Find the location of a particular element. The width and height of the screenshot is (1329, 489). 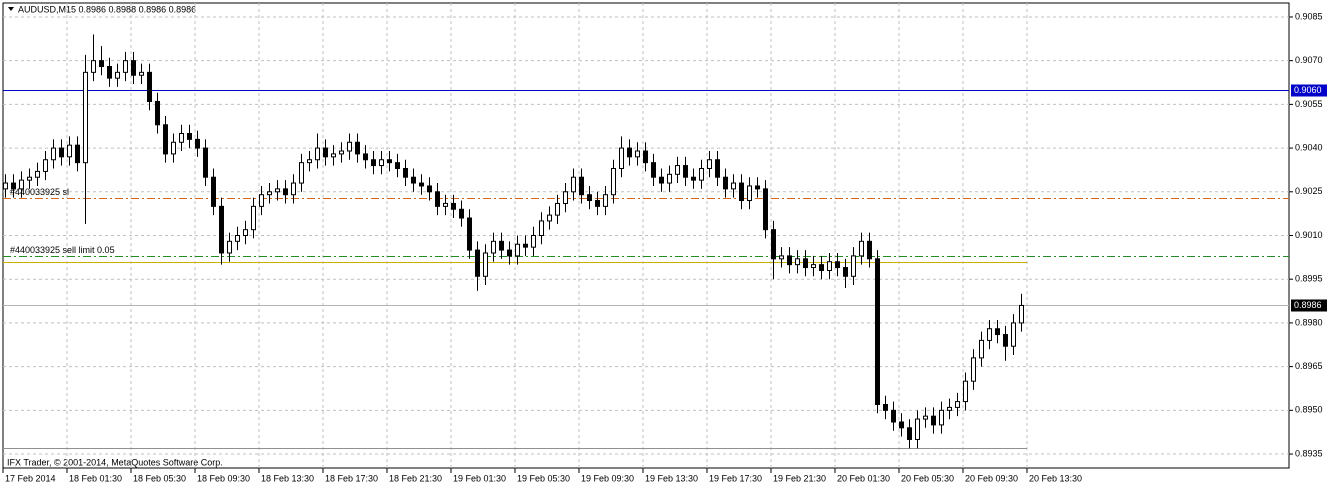

price-tag-label: 0.8986 is located at coordinates (1308, 305).